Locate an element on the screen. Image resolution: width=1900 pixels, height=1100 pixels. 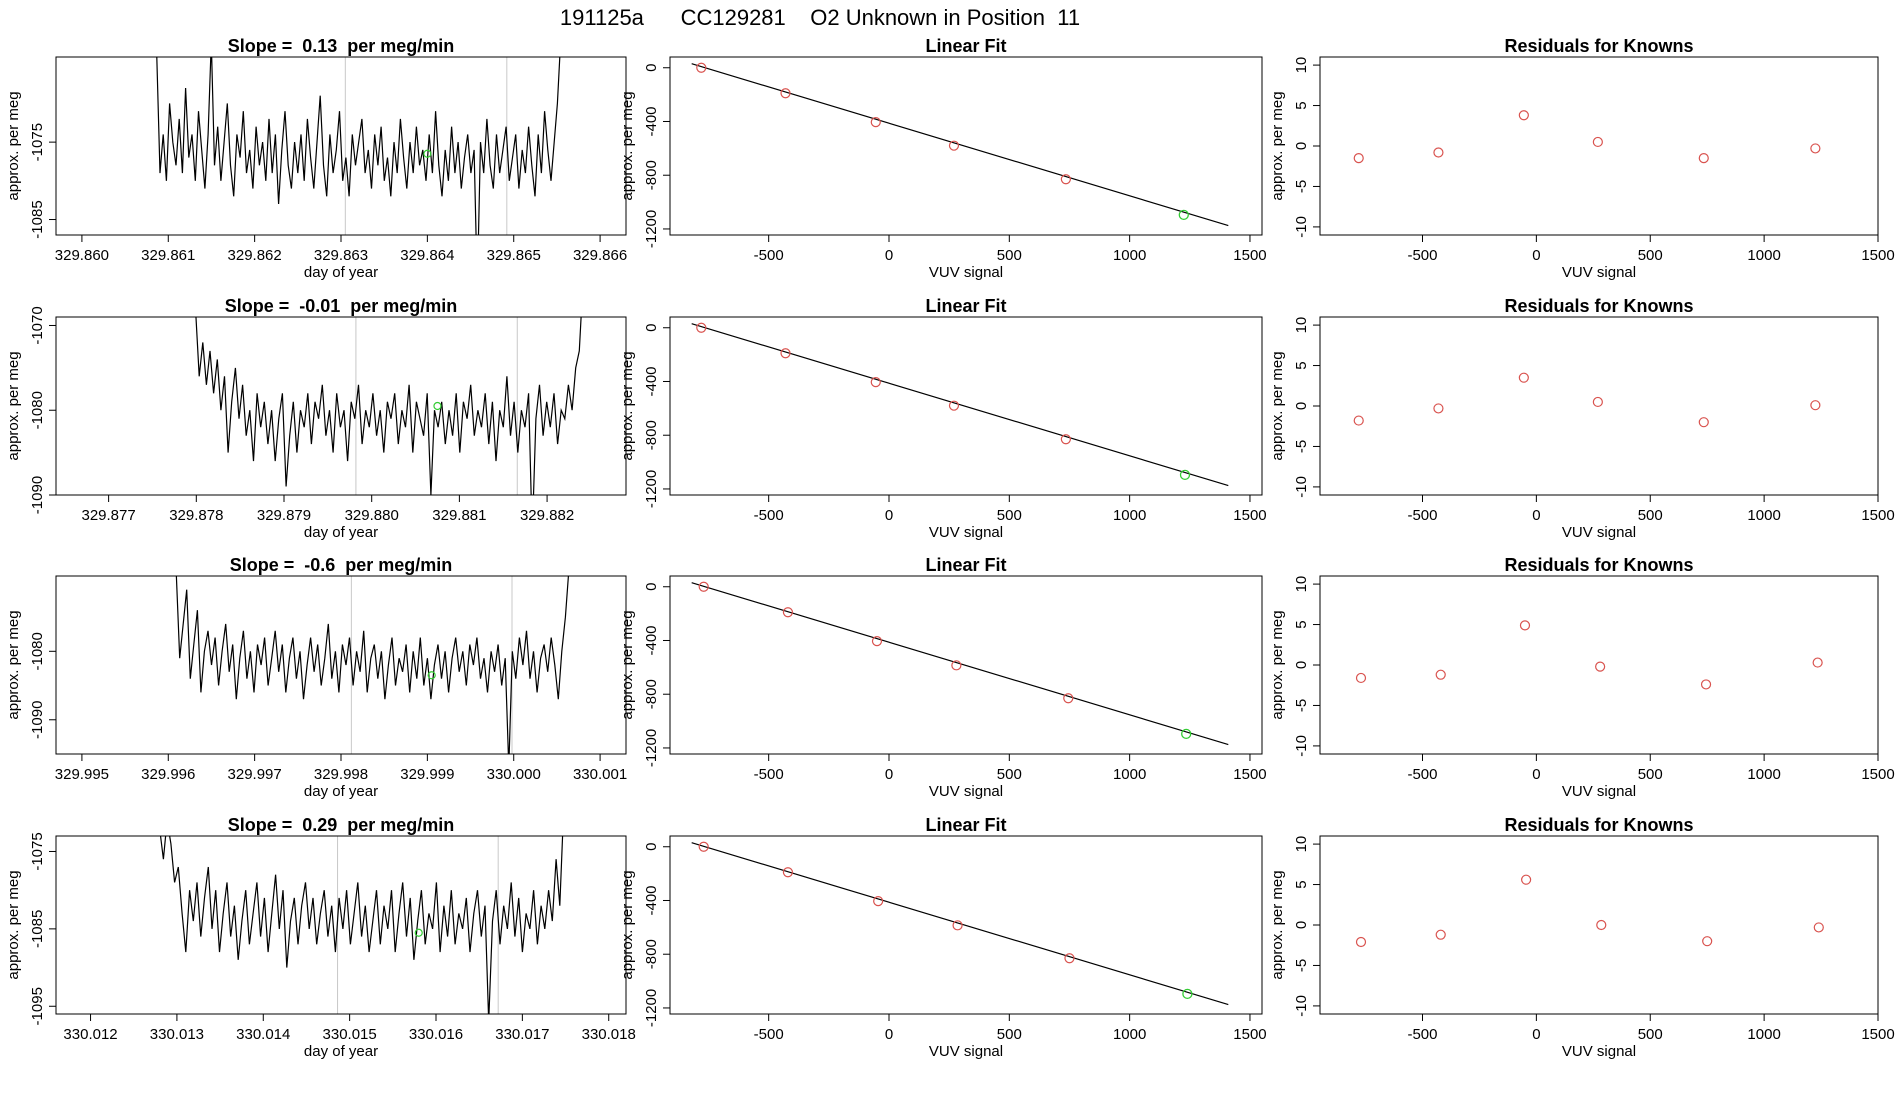
signal-trace is located at coordinates (361, 925).